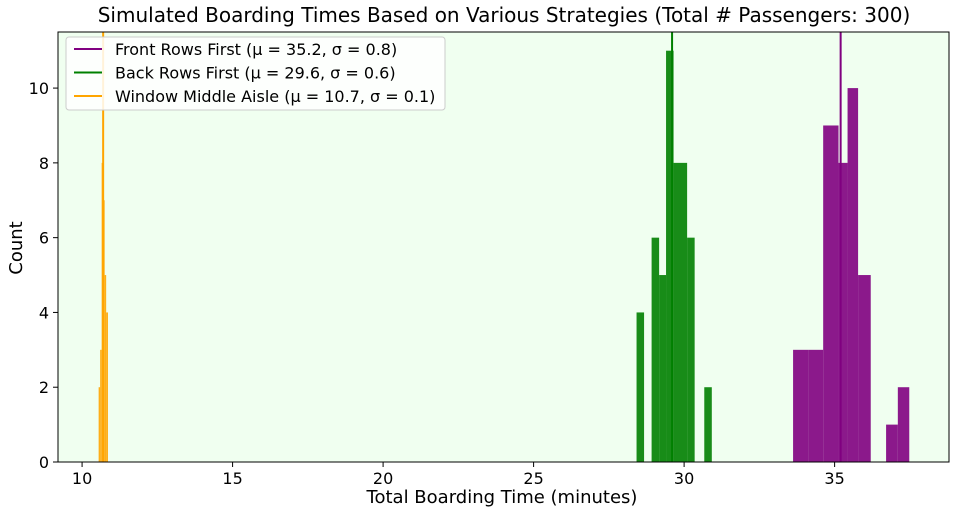 Image resolution: width=960 pixels, height=514 pixels. What do you see at coordinates (458, 475) in the screenshot?
I see `x-axis: 10 15 20 25 30 35` at bounding box center [458, 475].